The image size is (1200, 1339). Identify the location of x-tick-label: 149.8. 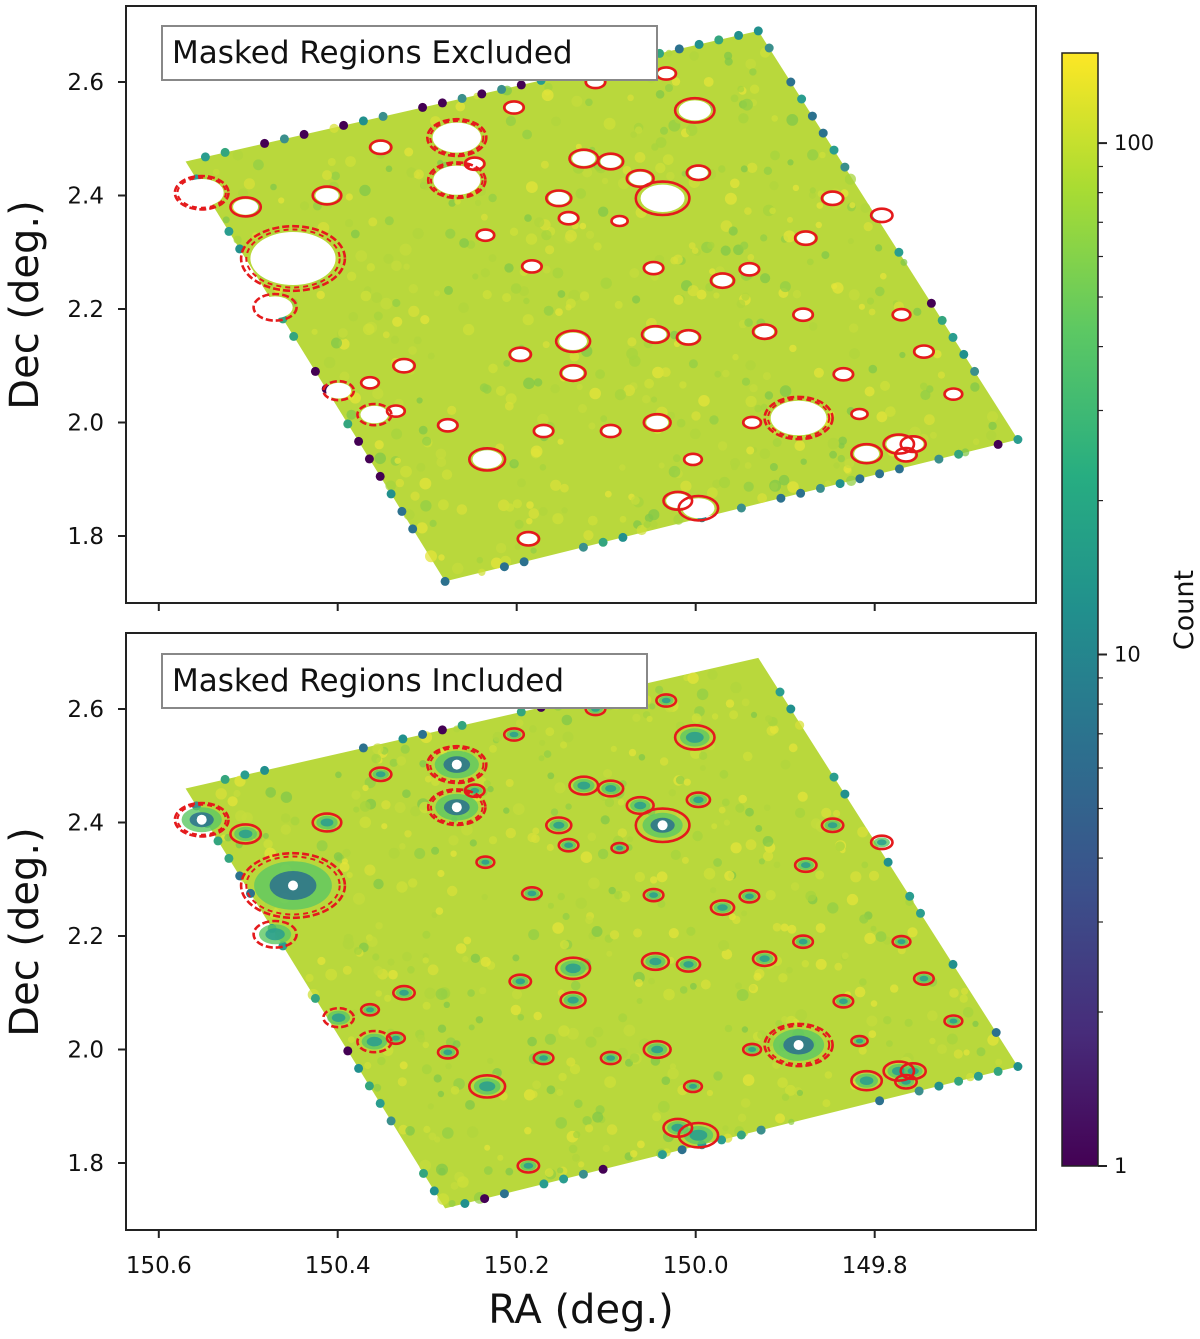
(875, 1266).